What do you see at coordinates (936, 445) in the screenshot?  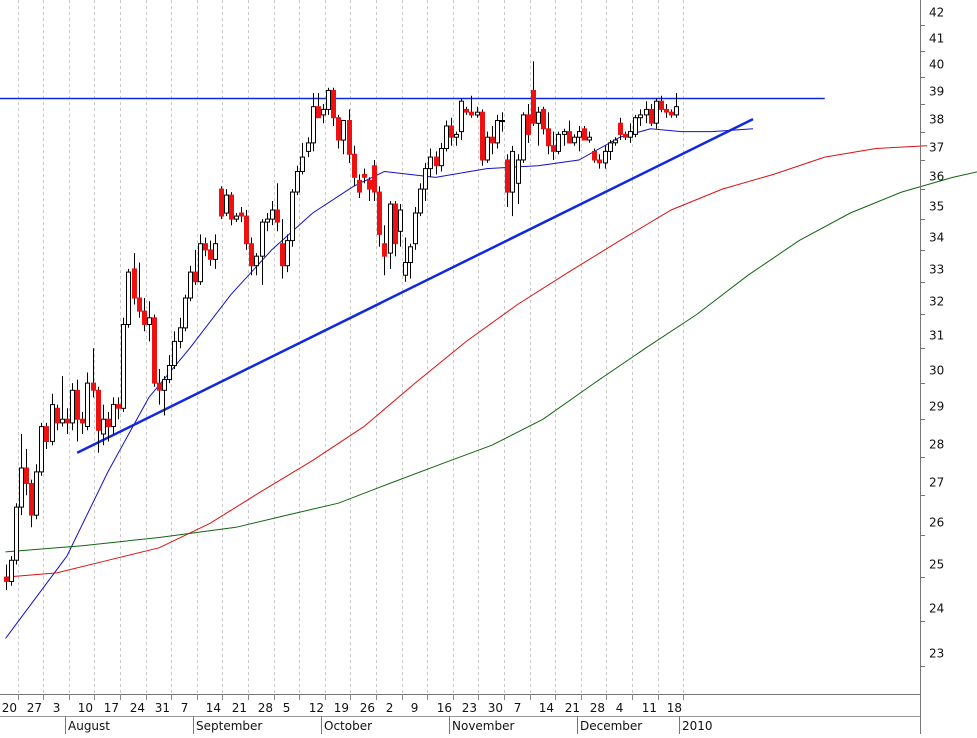 I see `y-tick-label-28: 28` at bounding box center [936, 445].